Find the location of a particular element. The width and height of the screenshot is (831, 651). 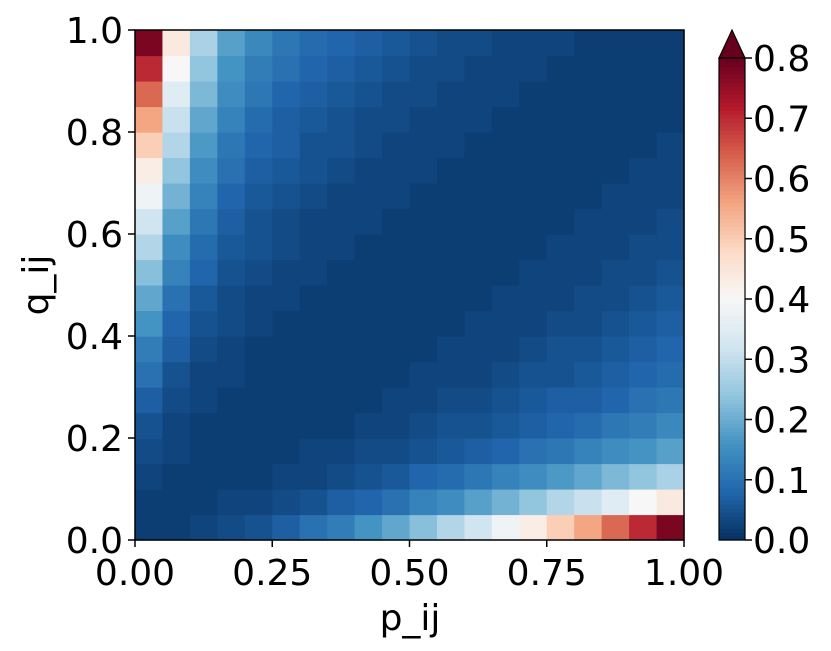

x-tick-label: 1.00 is located at coordinates (684, 573).